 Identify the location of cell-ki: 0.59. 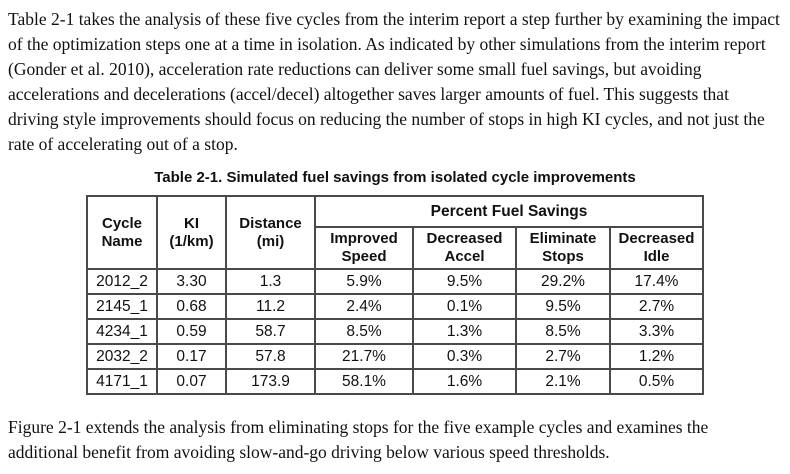
(191, 331).